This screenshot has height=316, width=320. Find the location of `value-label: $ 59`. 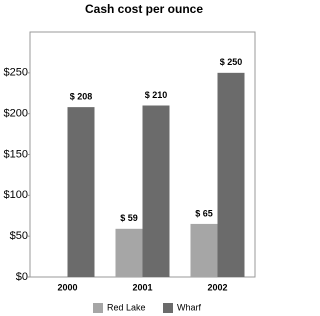

value-label: $ 59 is located at coordinates (129, 218).